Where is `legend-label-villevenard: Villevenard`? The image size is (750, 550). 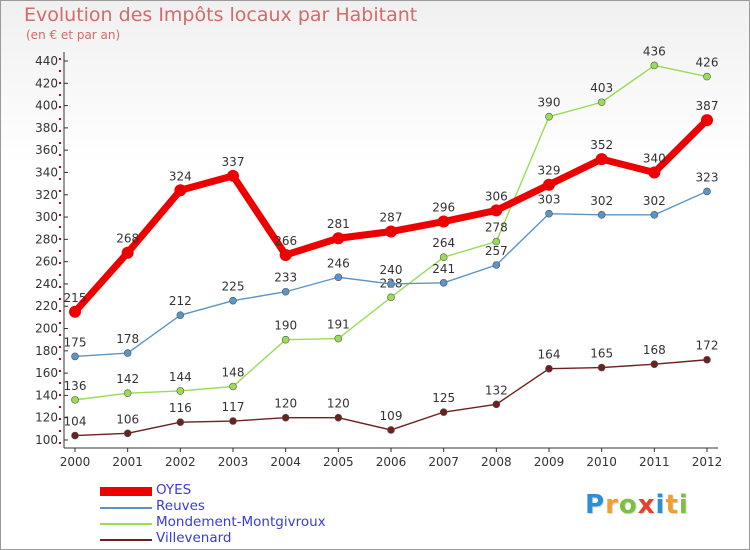 legend-label-villevenard: Villevenard is located at coordinates (194, 538).